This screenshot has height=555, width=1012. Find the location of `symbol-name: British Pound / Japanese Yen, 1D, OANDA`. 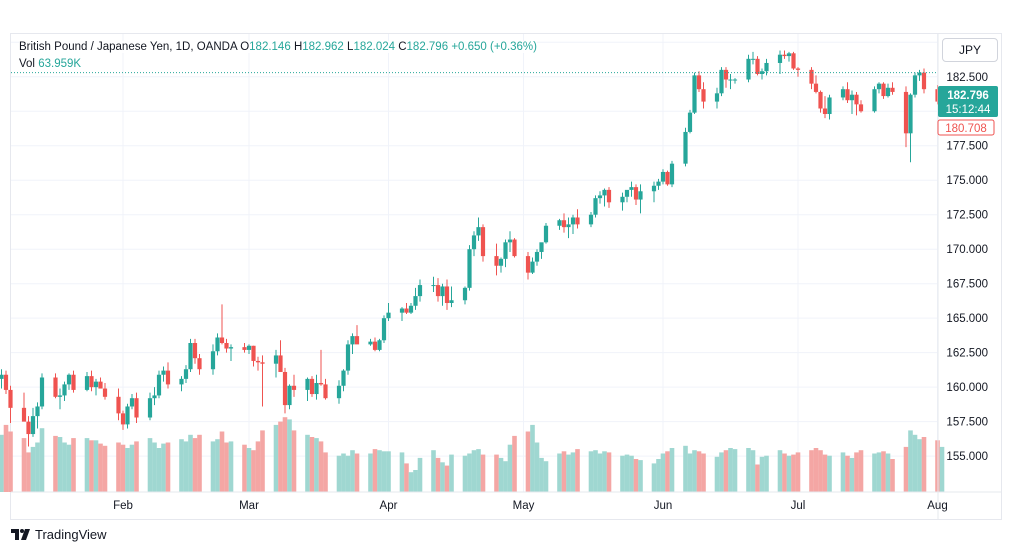

symbol-name: British Pound / Japanese Yen, 1D, OANDA is located at coordinates (128, 47).